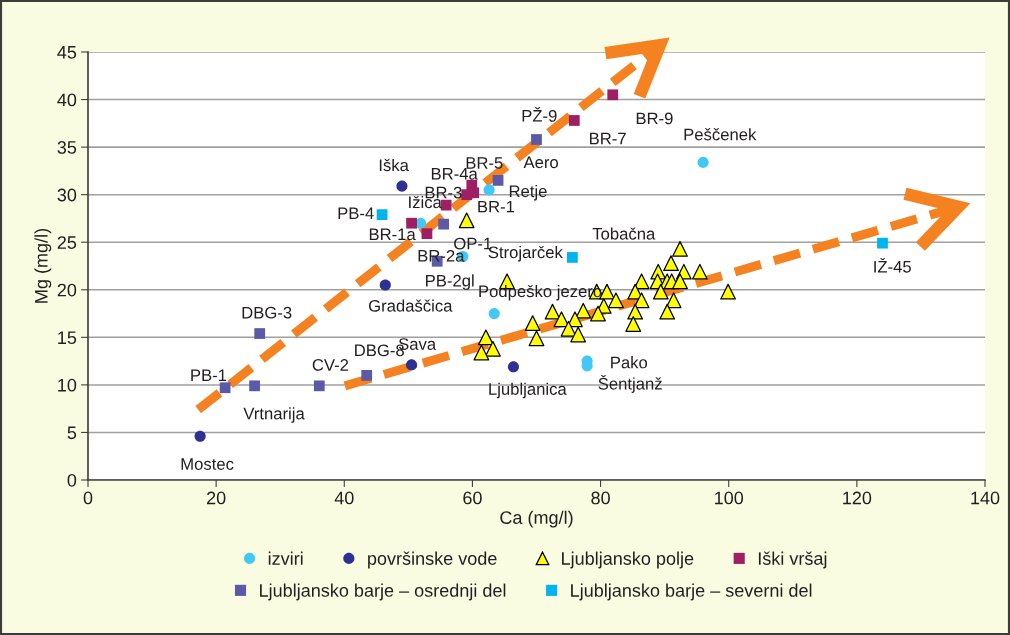  I want to click on legend-label: Ljubljansko barje – osrednji del, so click(383, 592).